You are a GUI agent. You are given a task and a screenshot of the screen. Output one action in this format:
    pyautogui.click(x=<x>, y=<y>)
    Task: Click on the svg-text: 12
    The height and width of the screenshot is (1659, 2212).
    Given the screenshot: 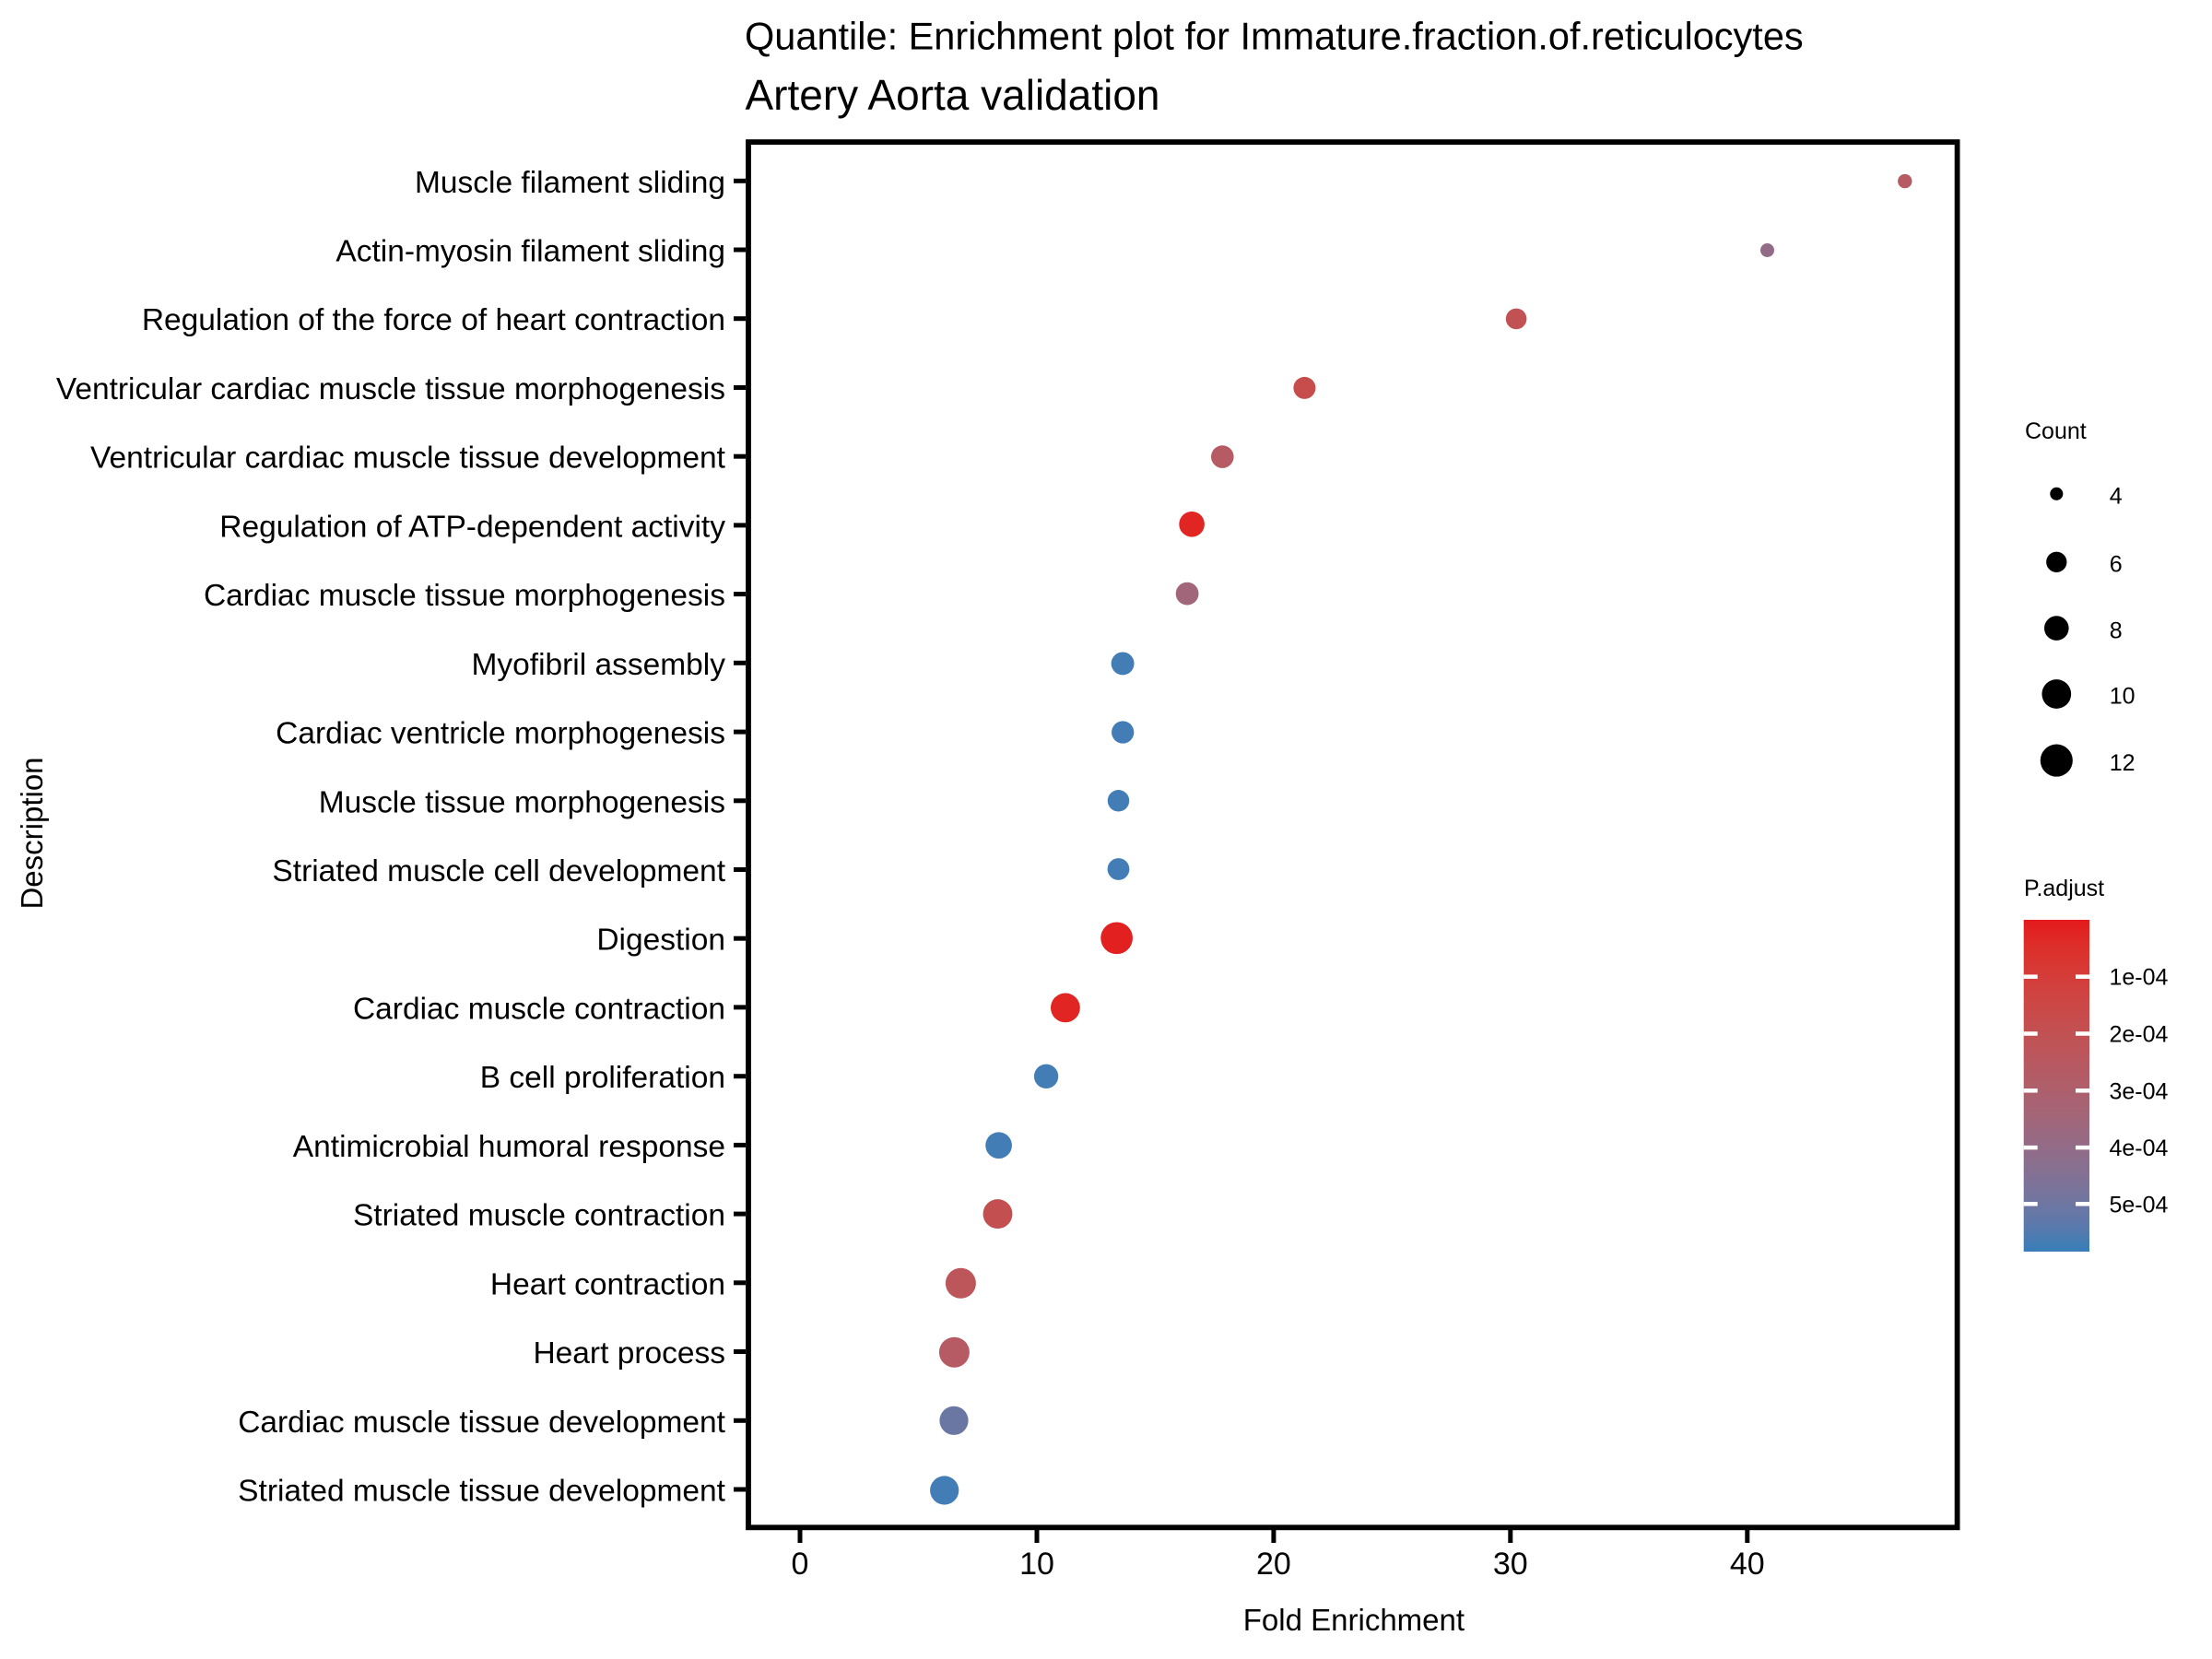 What is the action you would take?
    pyautogui.click(x=2123, y=763)
    